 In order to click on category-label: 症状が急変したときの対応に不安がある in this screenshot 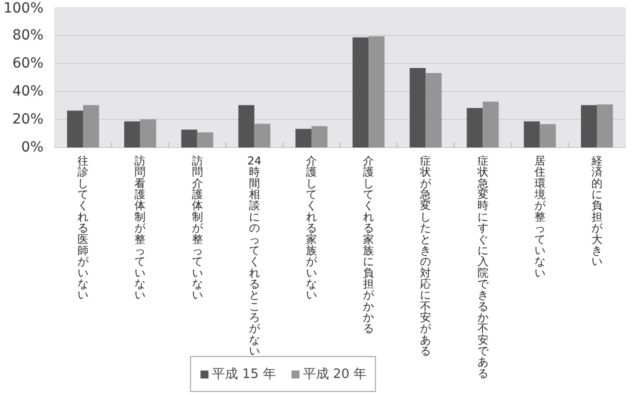, I will do `click(426, 256)`.